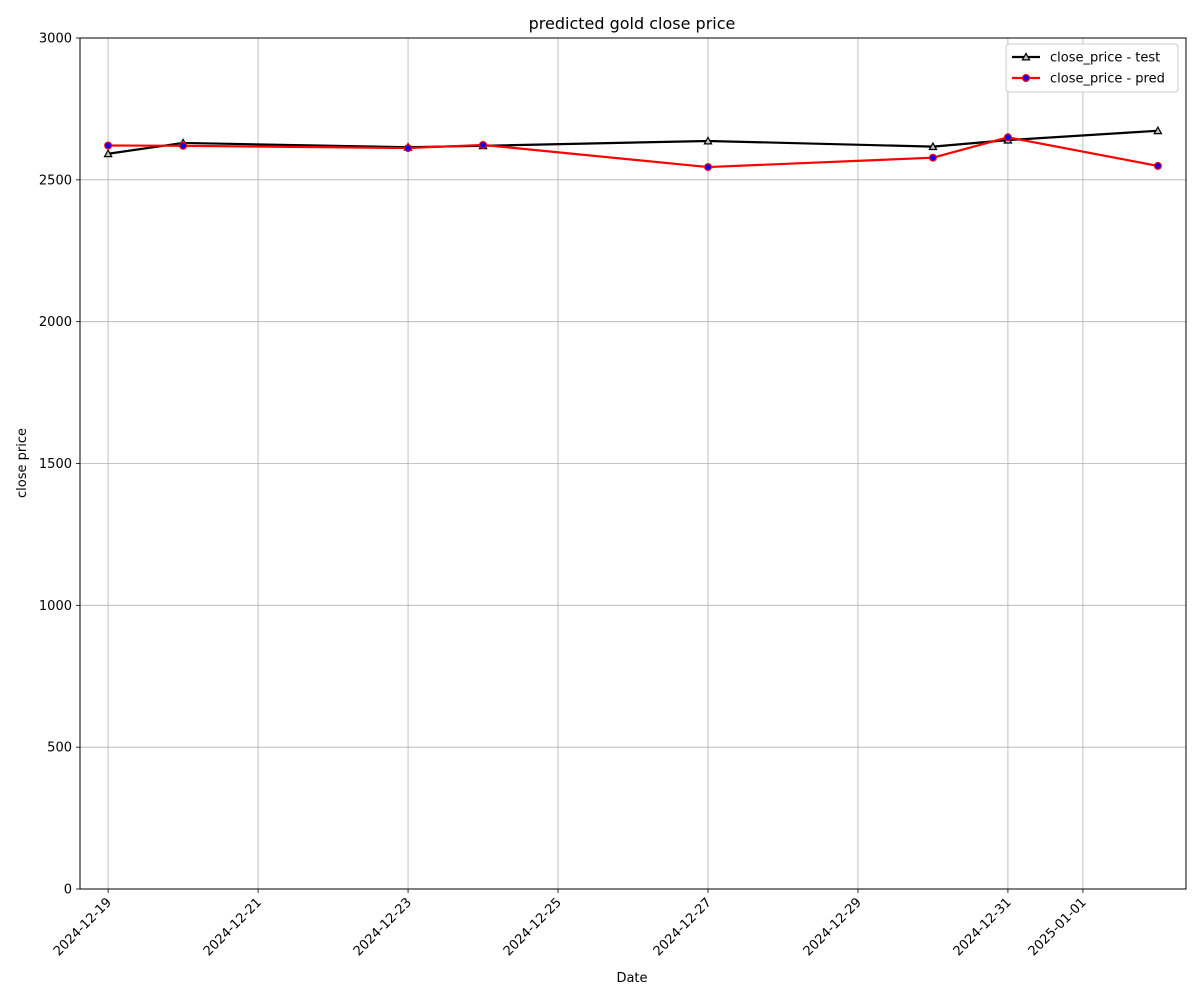 This screenshot has width=1200, height=1000. What do you see at coordinates (1105, 58) in the screenshot?
I see `legend-label: close_price - test` at bounding box center [1105, 58].